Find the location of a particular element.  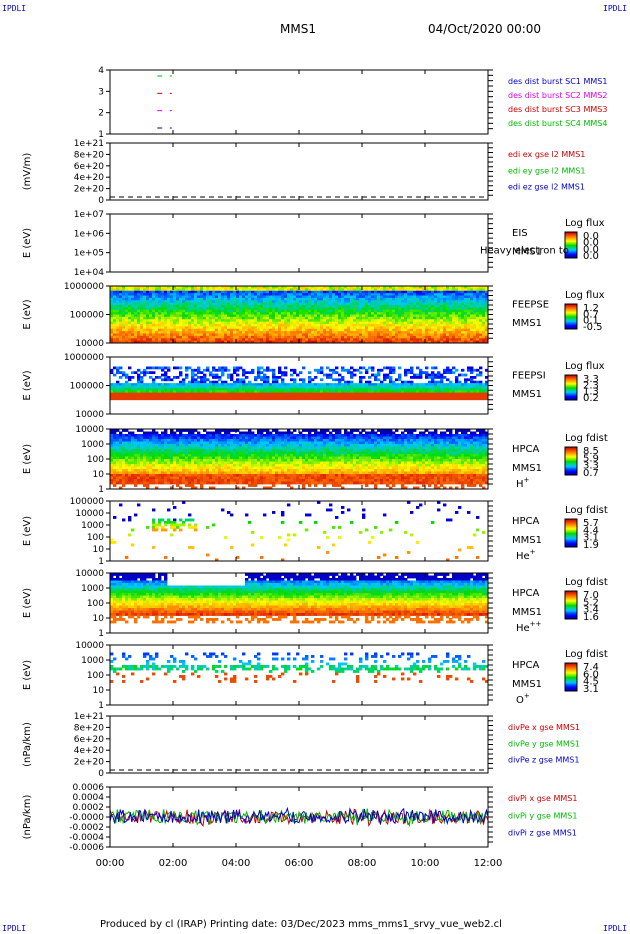

colorbar-segment-feepse is located at coordinates (571, 321).